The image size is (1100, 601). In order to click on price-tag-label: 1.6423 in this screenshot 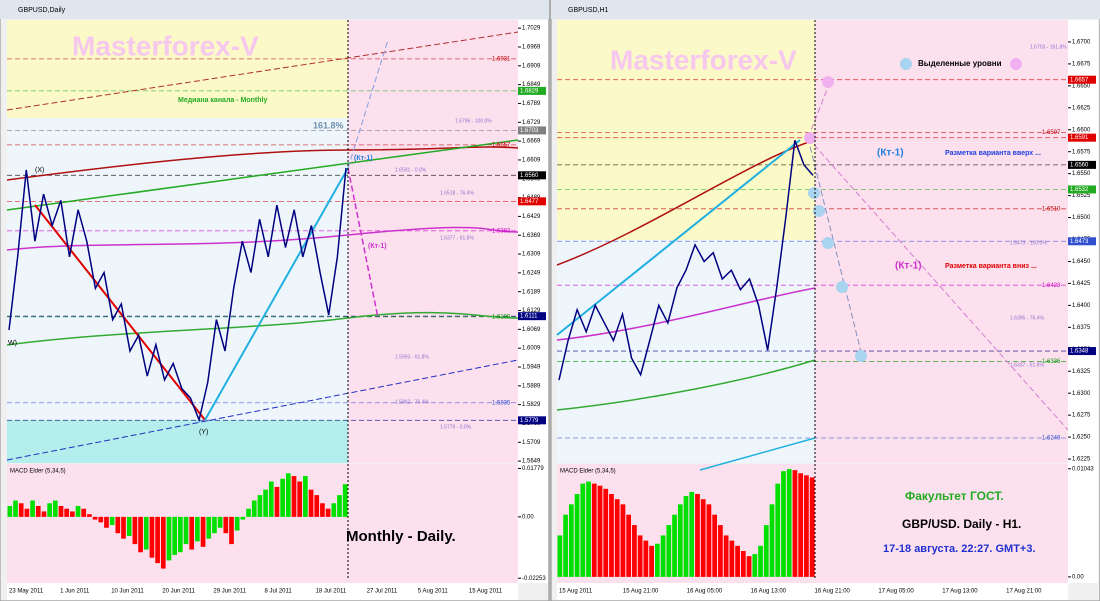, I will do `click(1051, 286)`.